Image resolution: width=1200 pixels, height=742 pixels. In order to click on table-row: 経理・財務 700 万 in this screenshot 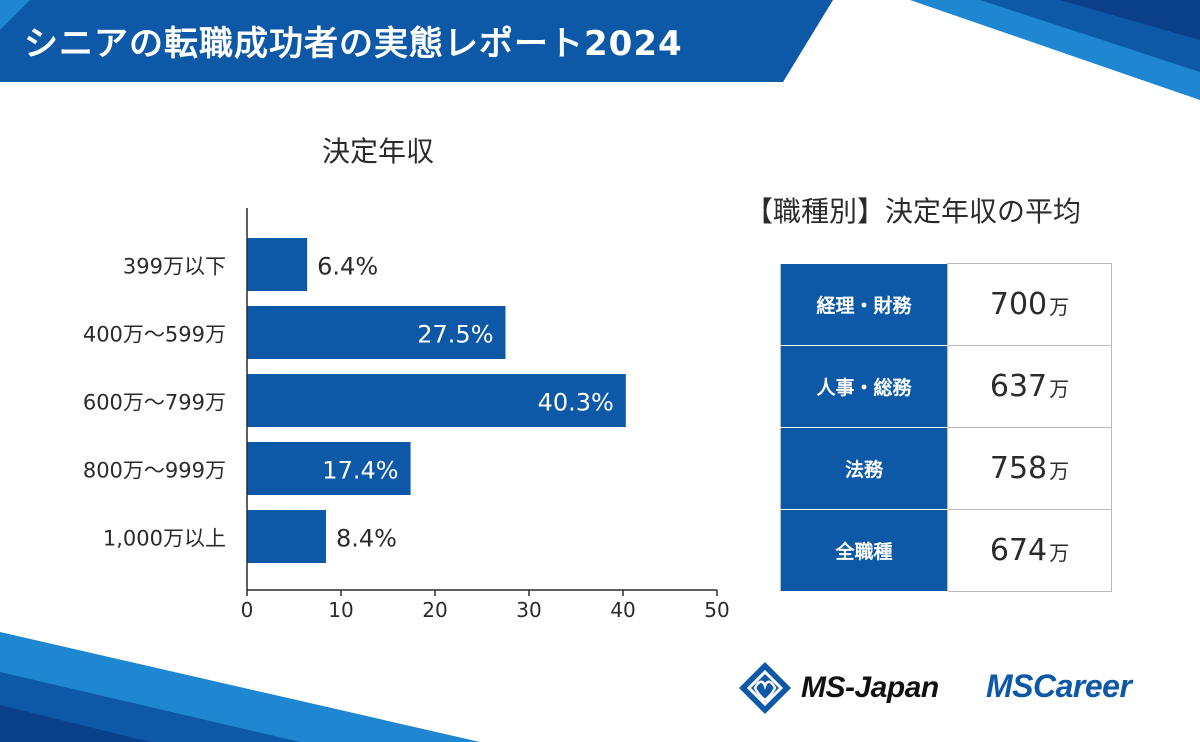, I will do `click(946, 304)`.